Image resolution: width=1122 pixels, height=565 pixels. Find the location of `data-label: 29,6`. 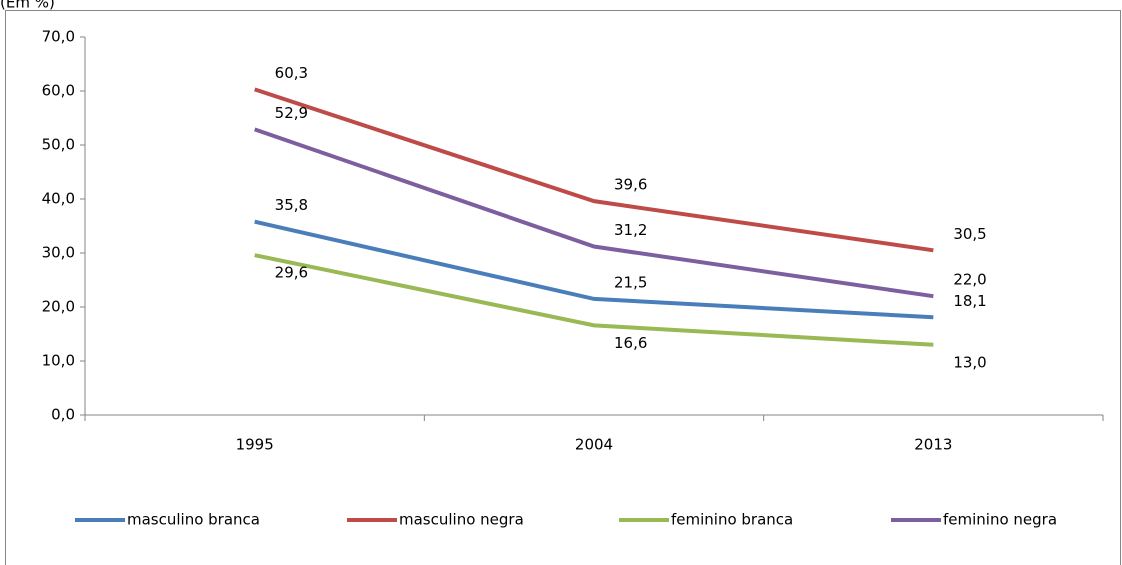

data-label: 29,6 is located at coordinates (291, 273).